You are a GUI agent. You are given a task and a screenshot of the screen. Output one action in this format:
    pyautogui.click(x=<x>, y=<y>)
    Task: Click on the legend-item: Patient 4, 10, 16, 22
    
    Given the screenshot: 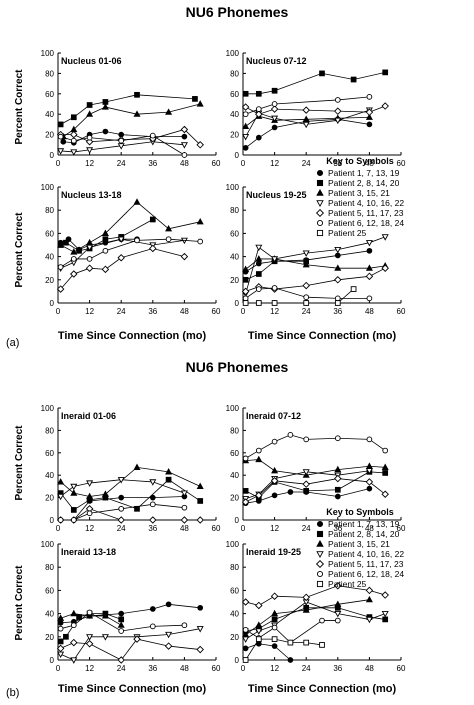 What is the action you would take?
    pyautogui.click(x=360, y=554)
    